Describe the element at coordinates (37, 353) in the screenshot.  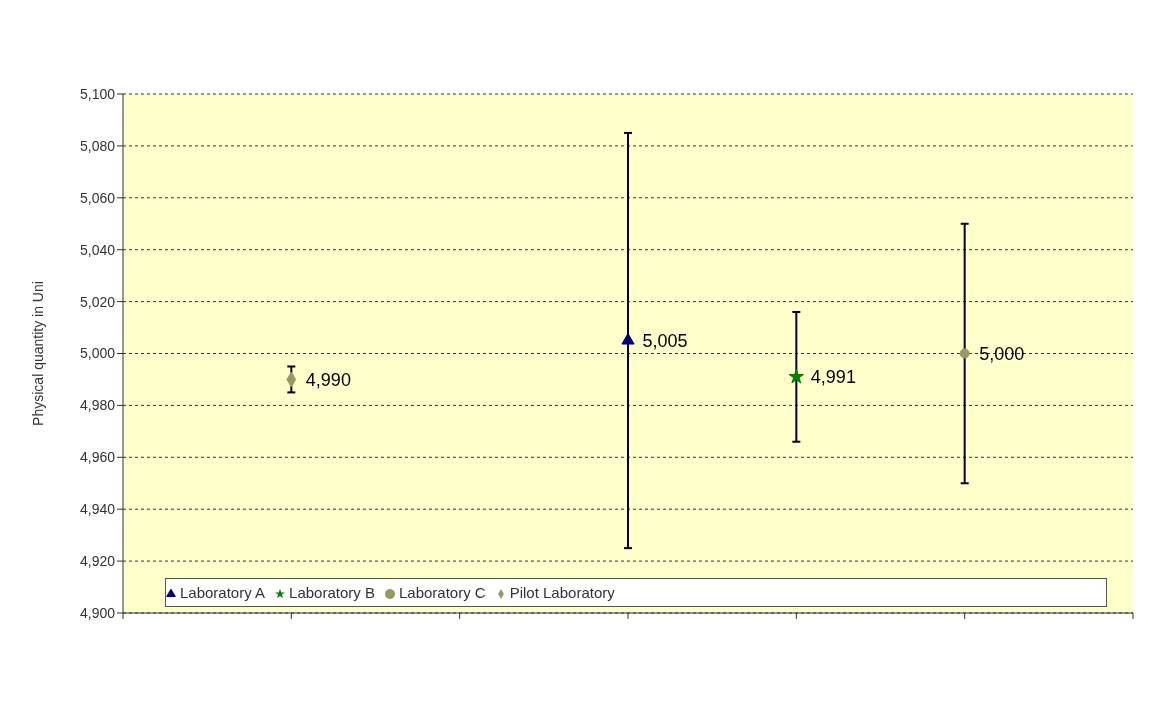
I see `y-axis-title: Physical quantity in Uni` at that location.